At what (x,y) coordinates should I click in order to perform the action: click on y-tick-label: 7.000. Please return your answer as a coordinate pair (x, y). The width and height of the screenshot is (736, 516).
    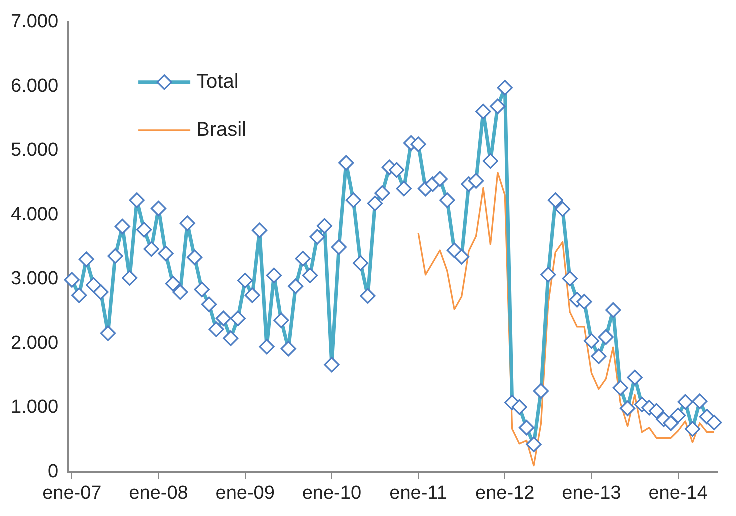
    Looking at the image, I should click on (35, 22).